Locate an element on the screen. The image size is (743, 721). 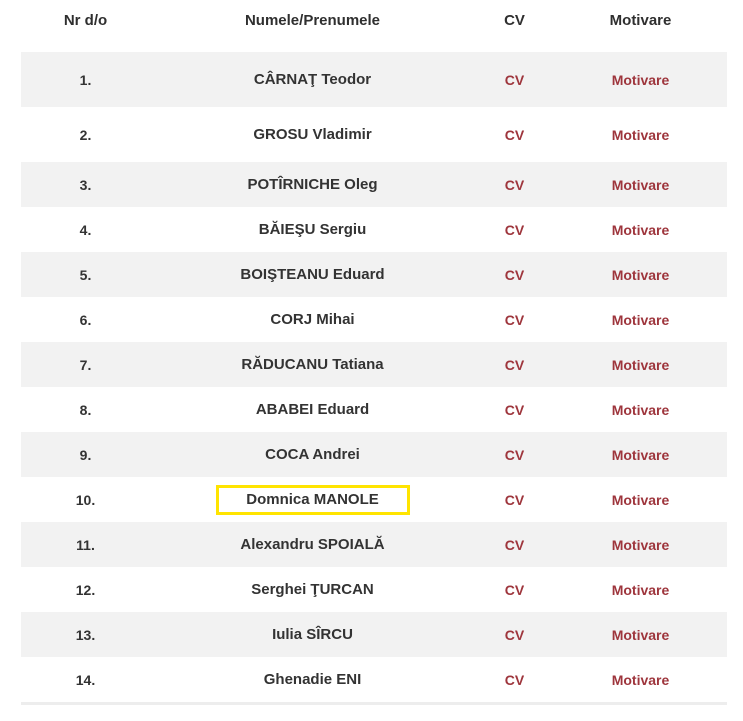
header-name: Numele/Prenumele is located at coordinates (312, 20).